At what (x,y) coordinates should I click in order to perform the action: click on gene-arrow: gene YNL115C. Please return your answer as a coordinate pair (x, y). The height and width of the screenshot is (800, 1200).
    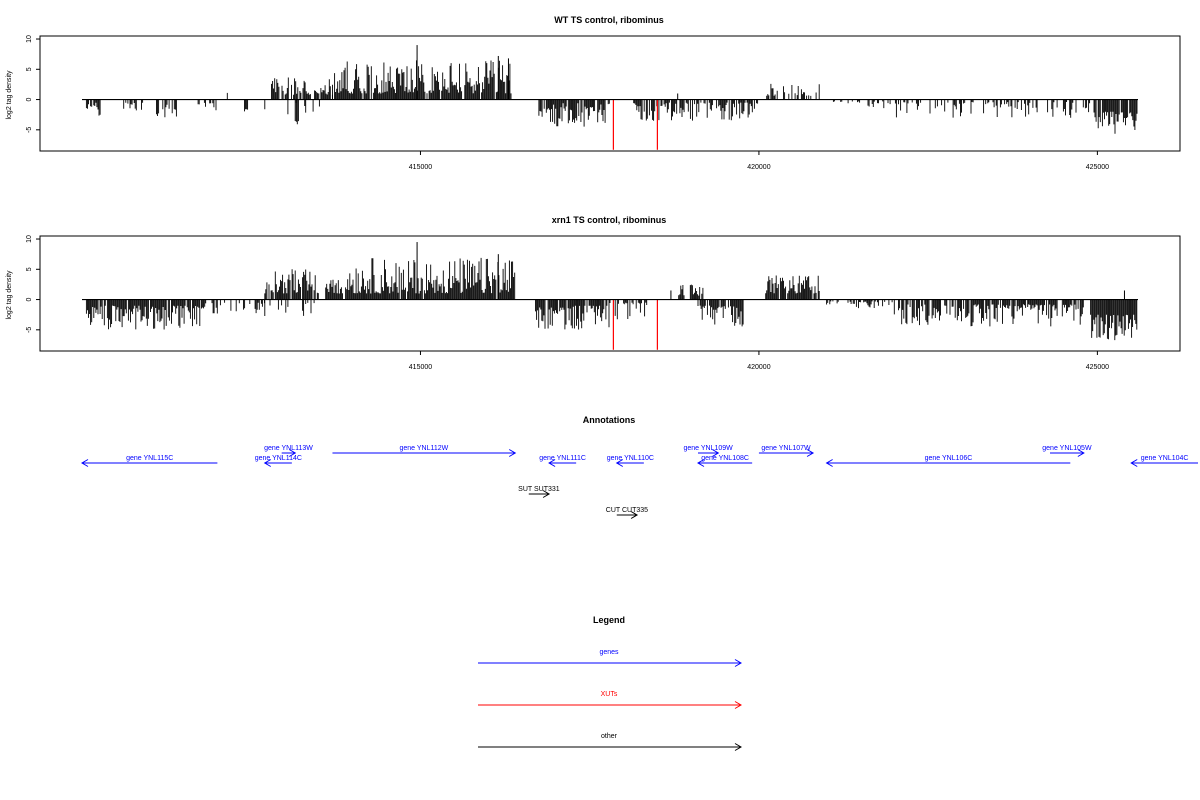
    Looking at the image, I should click on (149, 461).